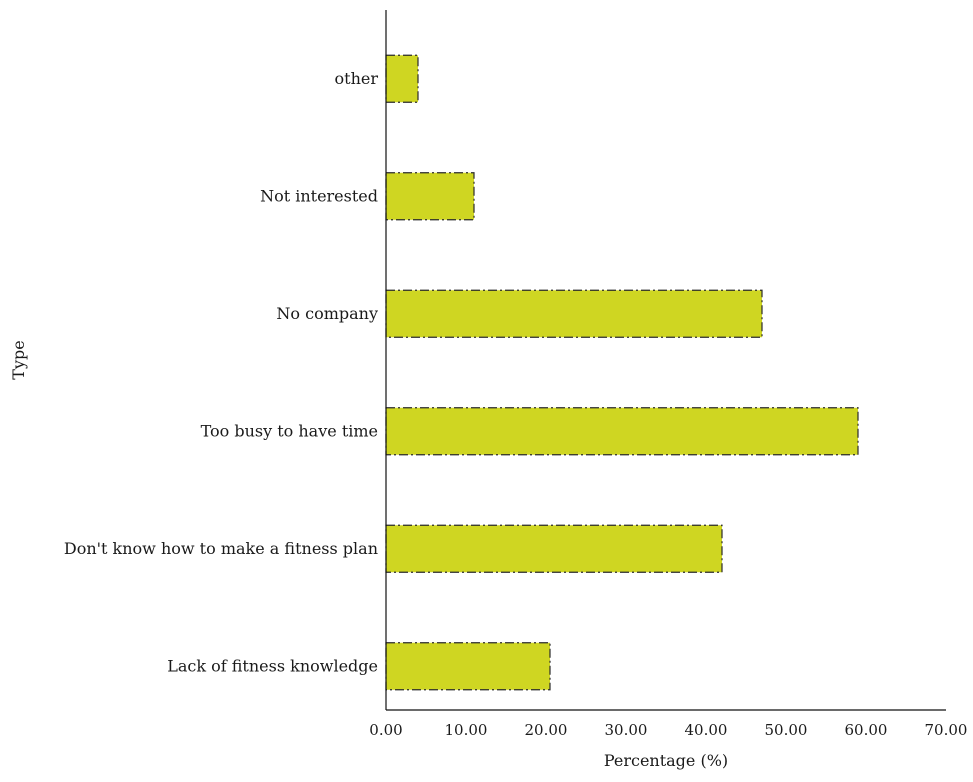 This screenshot has width=973, height=782. I want to click on x-tick-label-3: 30.00, so click(626, 730).